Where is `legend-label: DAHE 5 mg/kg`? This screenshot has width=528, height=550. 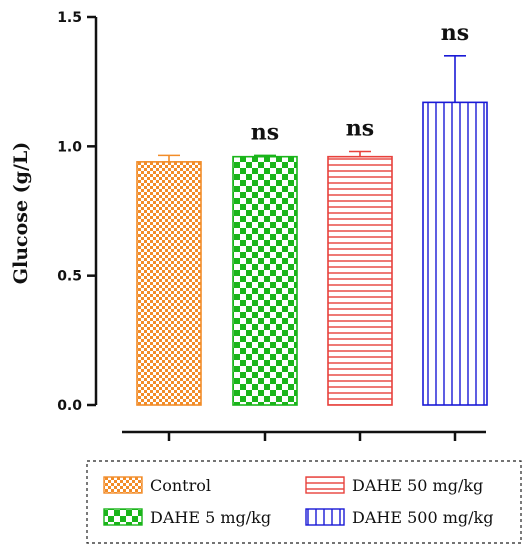
legend-label: DAHE 5 mg/kg is located at coordinates (210, 517).